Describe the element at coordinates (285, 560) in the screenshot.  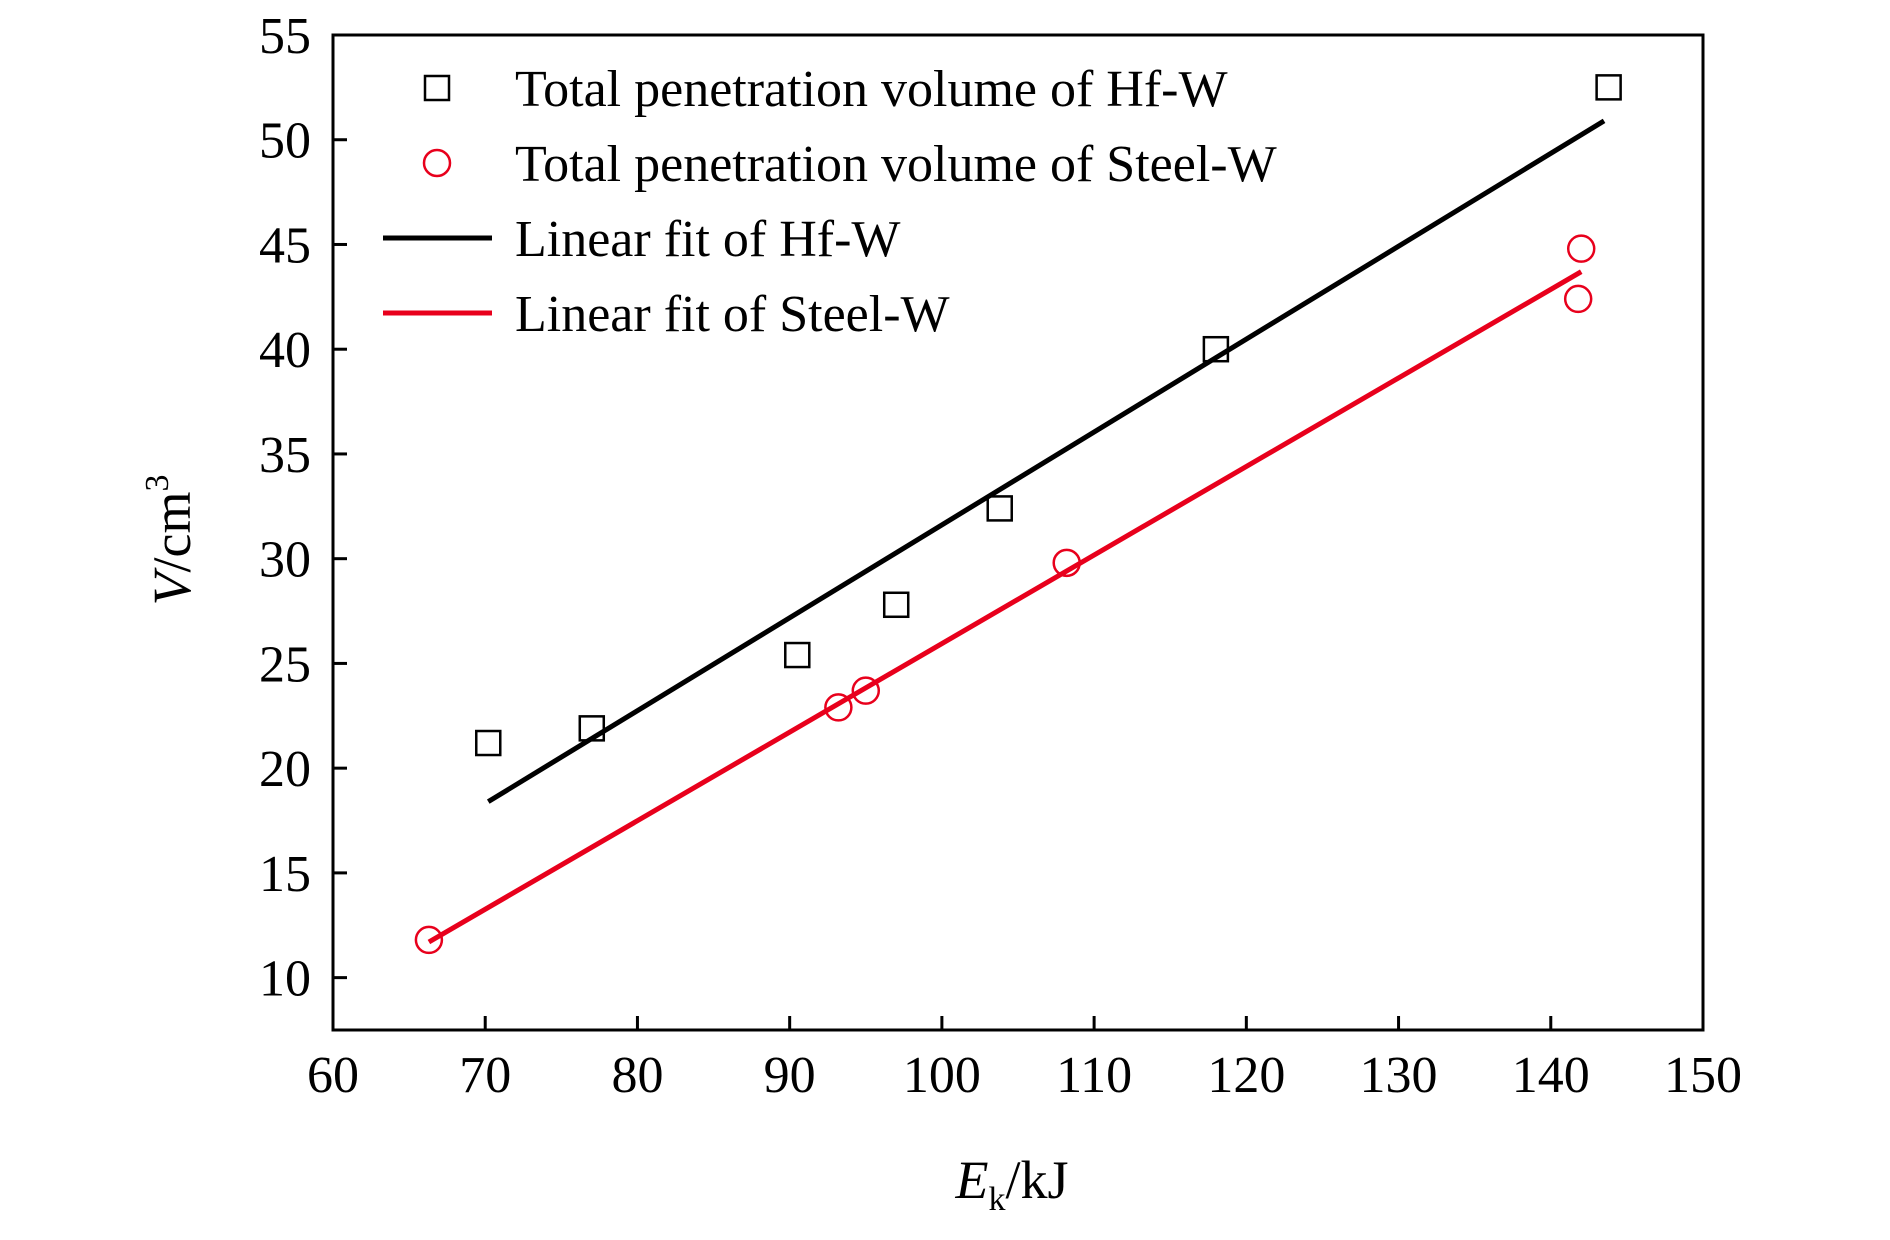
I see `y-tick-label-30: 30` at that location.